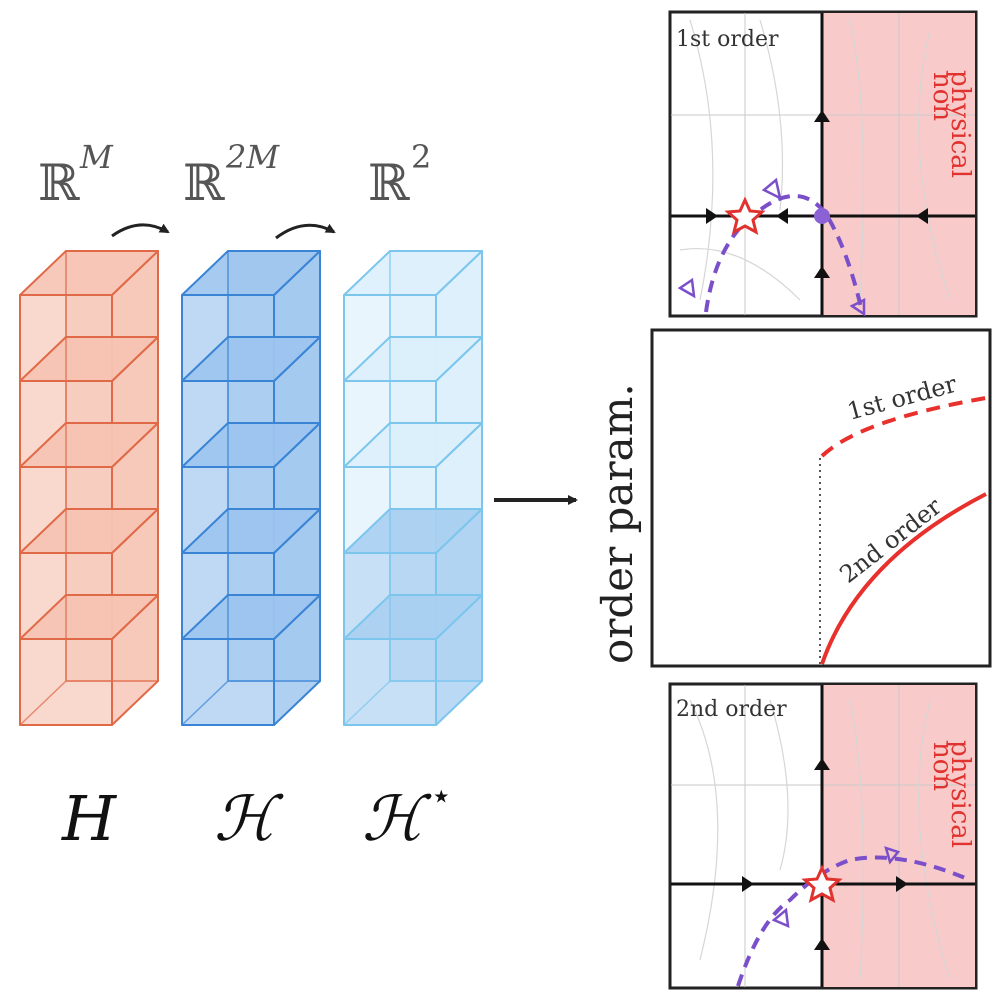 Image resolution: width=1000 pixels, height=1000 pixels. Describe the element at coordinates (421, 157) in the screenshot. I see `svg-text: 2` at that location.